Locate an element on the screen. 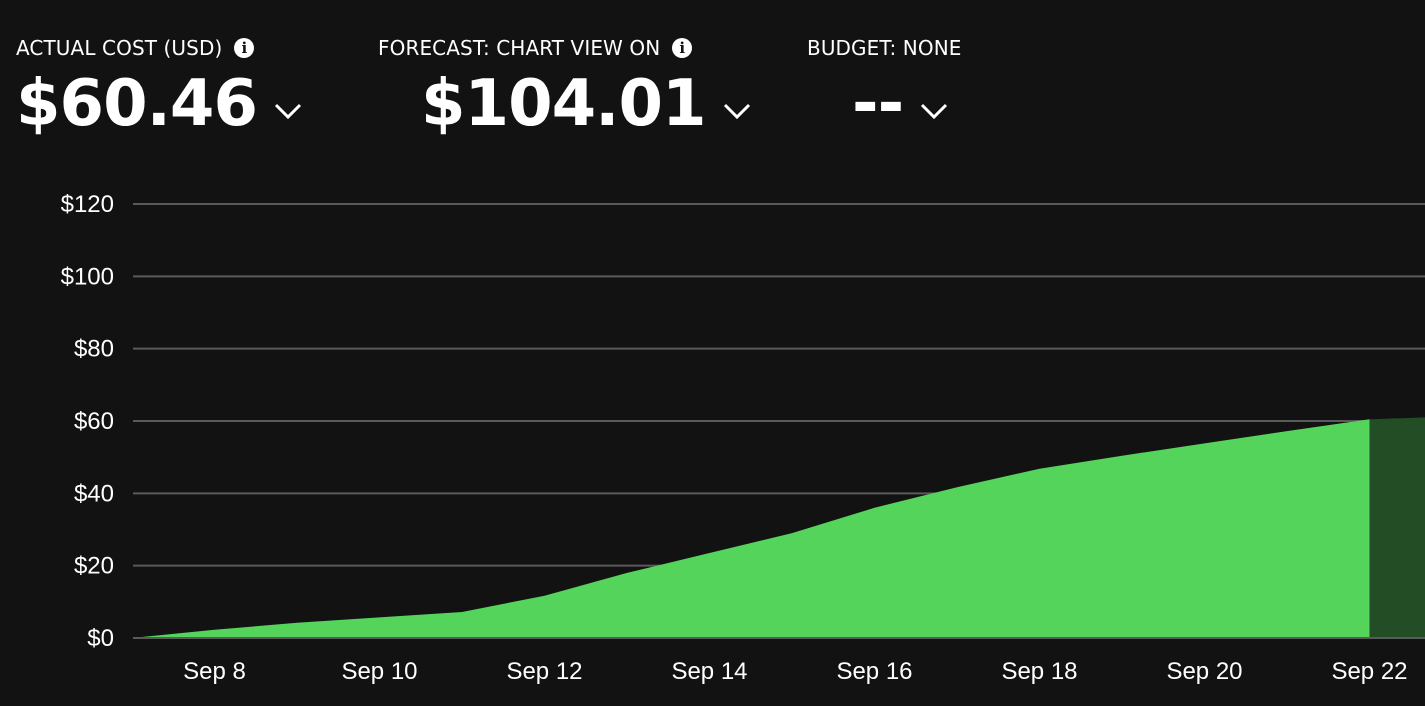  forecast-cost-area is located at coordinates (1397, 527).